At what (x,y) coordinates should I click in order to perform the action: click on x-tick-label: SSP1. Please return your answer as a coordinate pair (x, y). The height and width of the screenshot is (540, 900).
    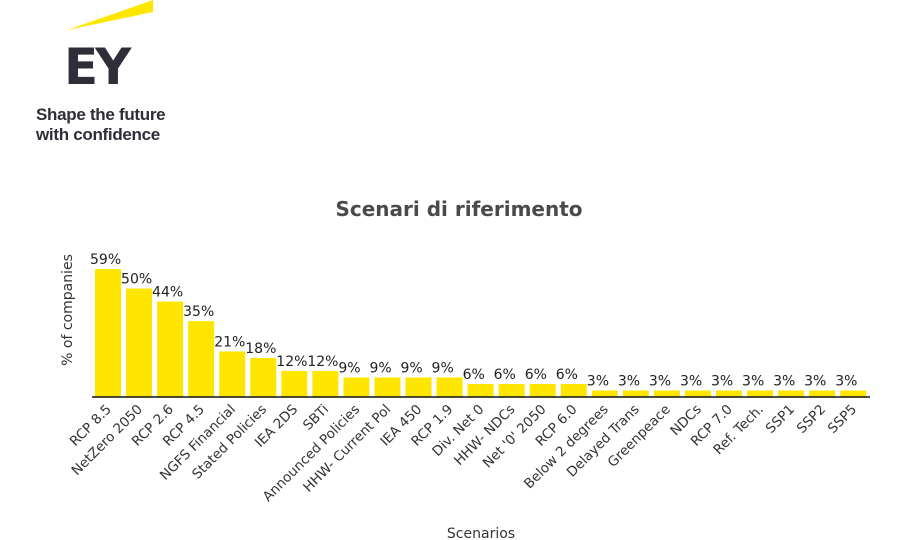
    Looking at the image, I should click on (780, 419).